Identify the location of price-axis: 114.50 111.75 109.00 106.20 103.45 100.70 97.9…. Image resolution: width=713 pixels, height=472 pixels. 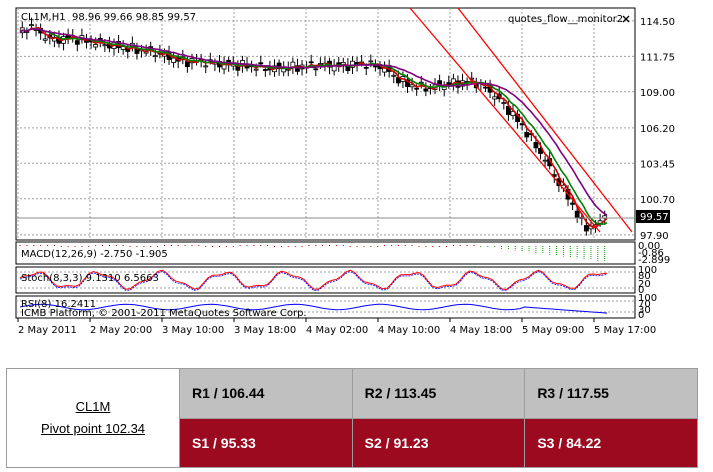
(657, 129).